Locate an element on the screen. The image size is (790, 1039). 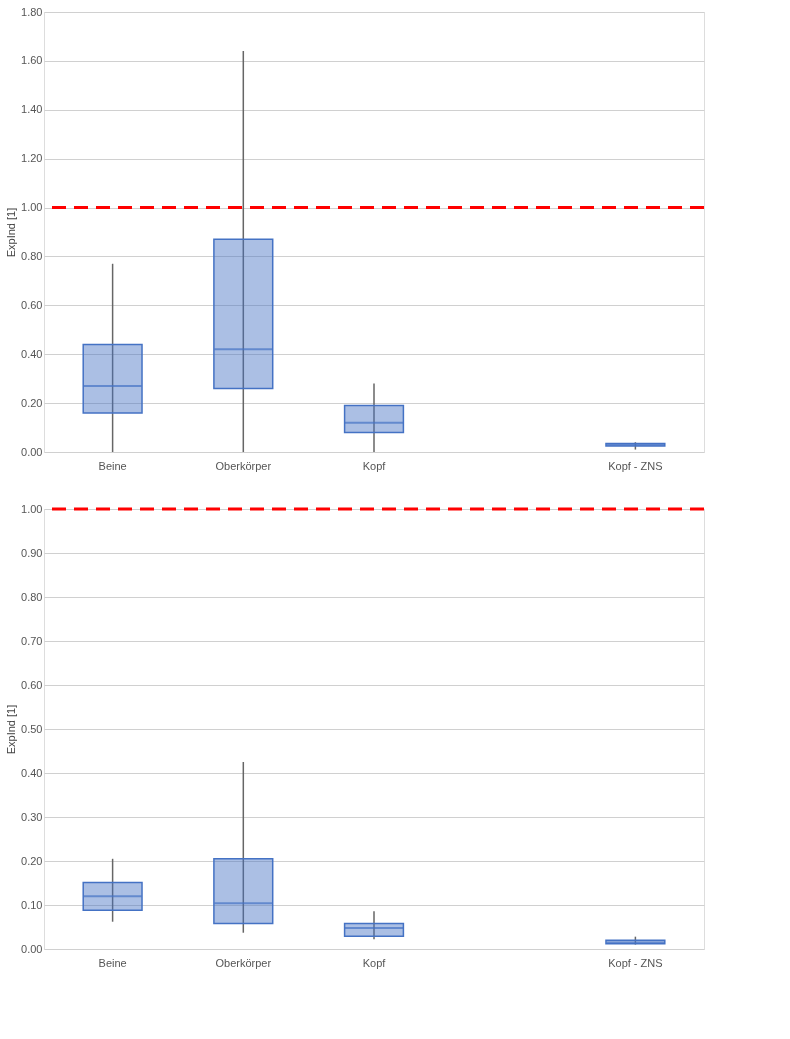
y-tick-label: 1.60 is located at coordinates (32, 60).